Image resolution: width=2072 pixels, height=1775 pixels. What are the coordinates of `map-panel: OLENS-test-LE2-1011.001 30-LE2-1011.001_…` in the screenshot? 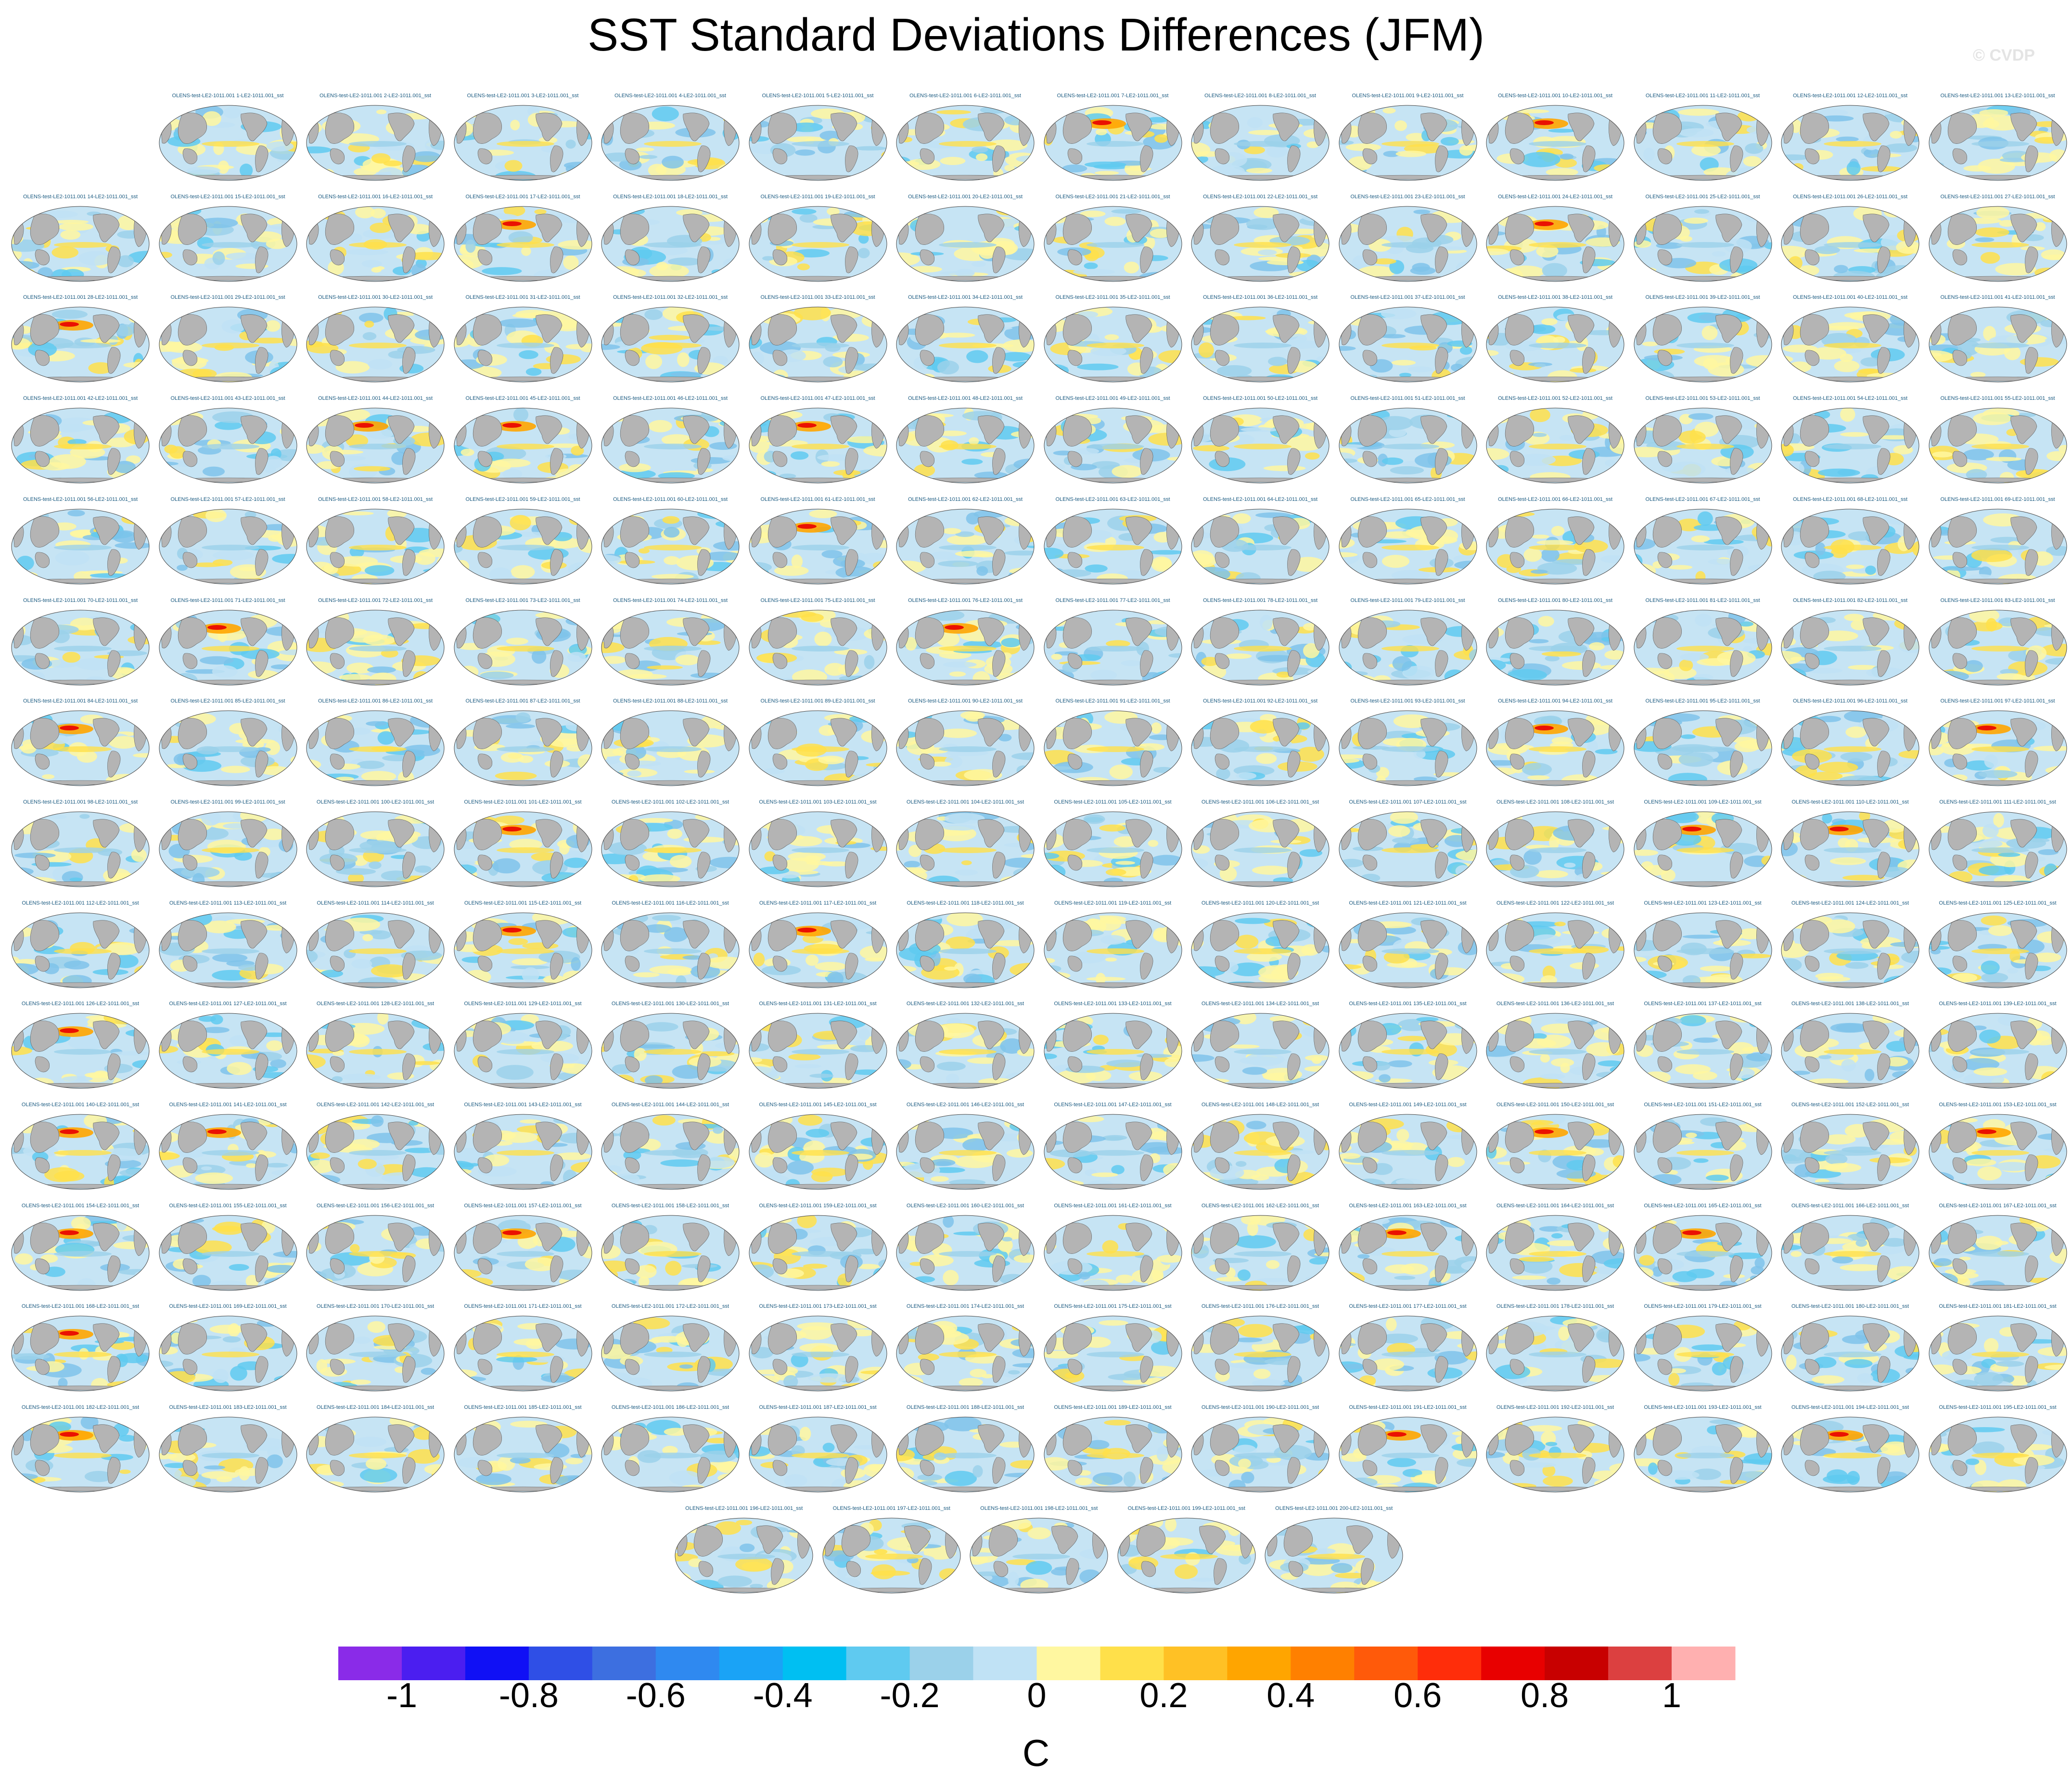 It's located at (375, 339).